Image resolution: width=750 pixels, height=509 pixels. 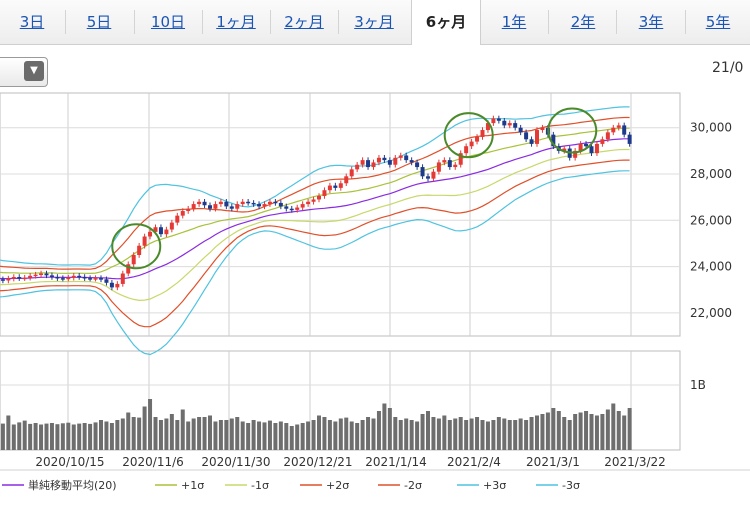 I want to click on highlight-circle, so click(x=572, y=130).